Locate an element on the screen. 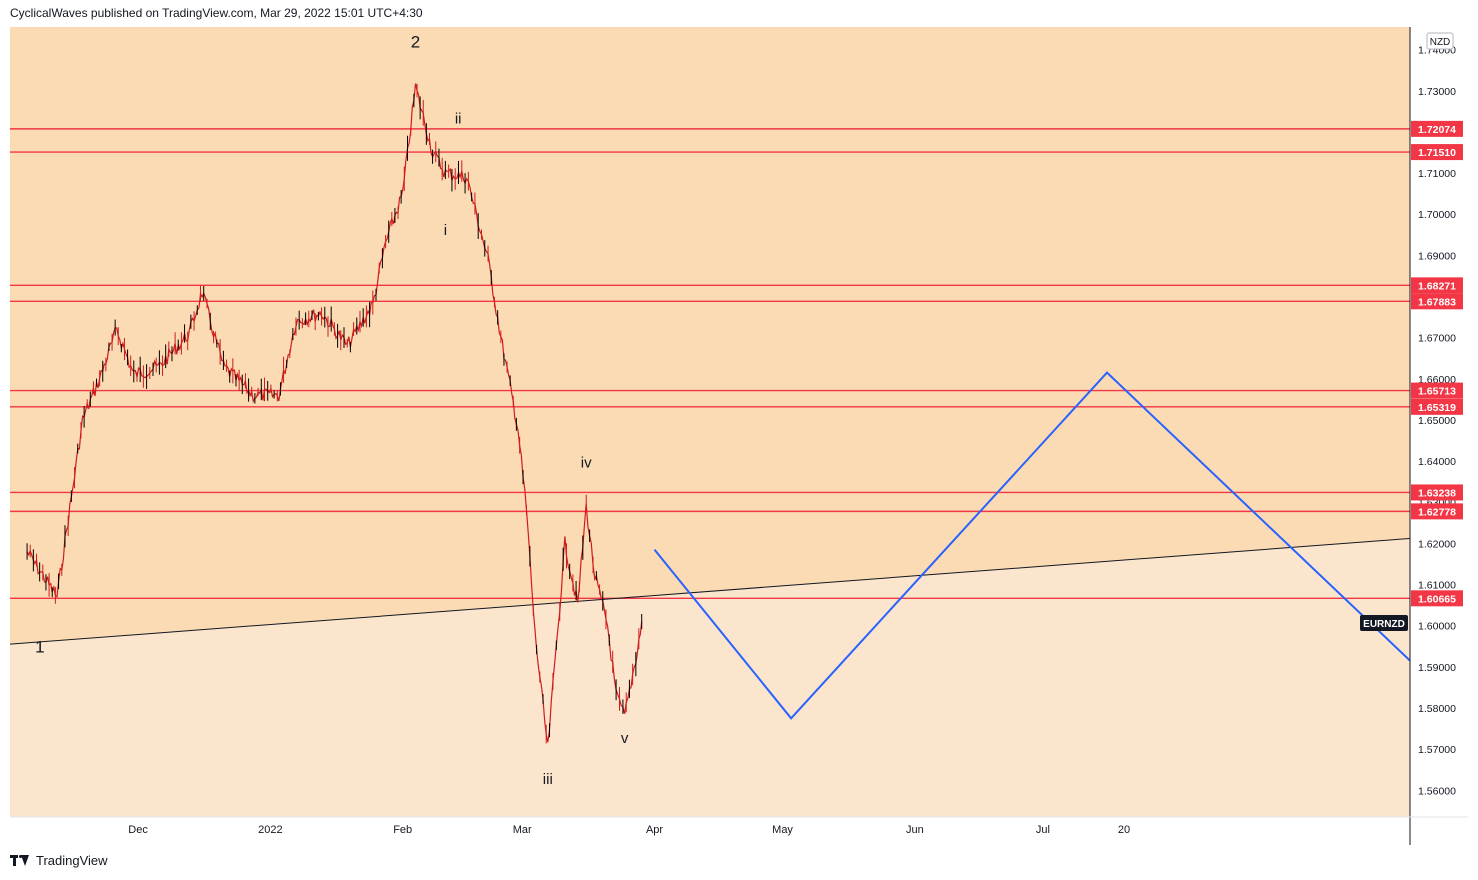  time-tick-label: 2022 is located at coordinates (270, 830).